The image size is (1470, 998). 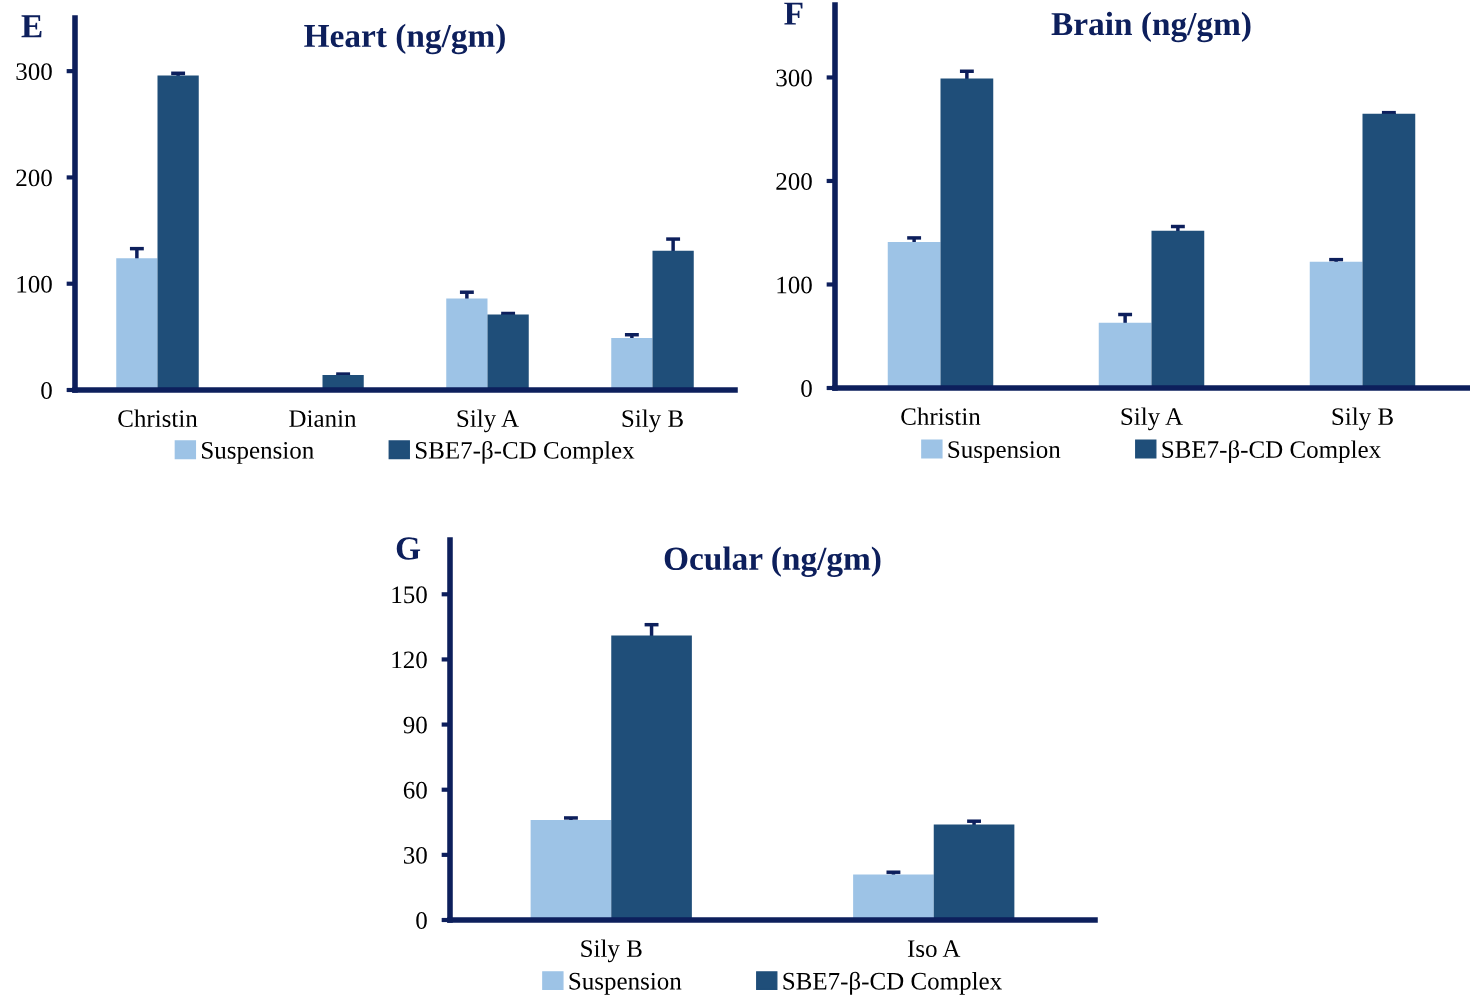 I want to click on text: G, so click(x=408, y=548).